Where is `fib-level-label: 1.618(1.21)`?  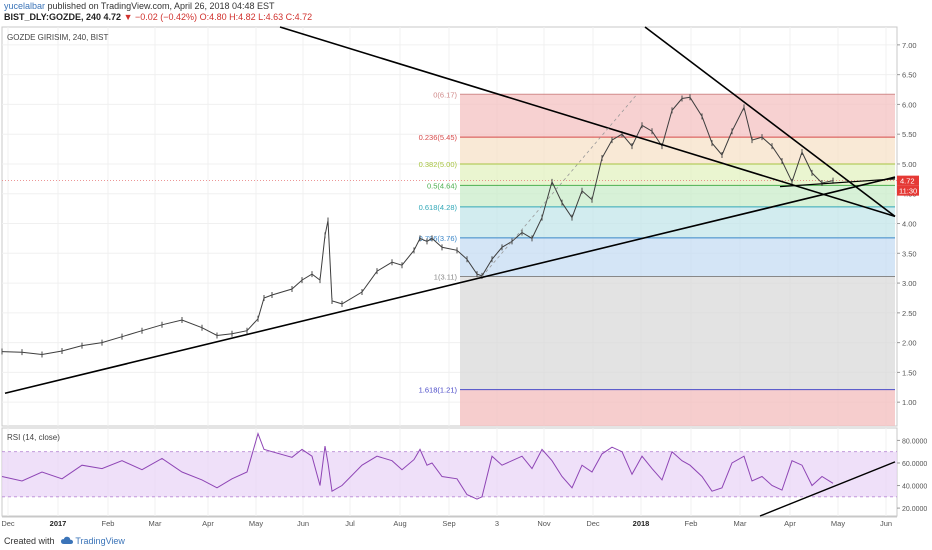
fib-level-label: 1.618(1.21) is located at coordinates (438, 390).